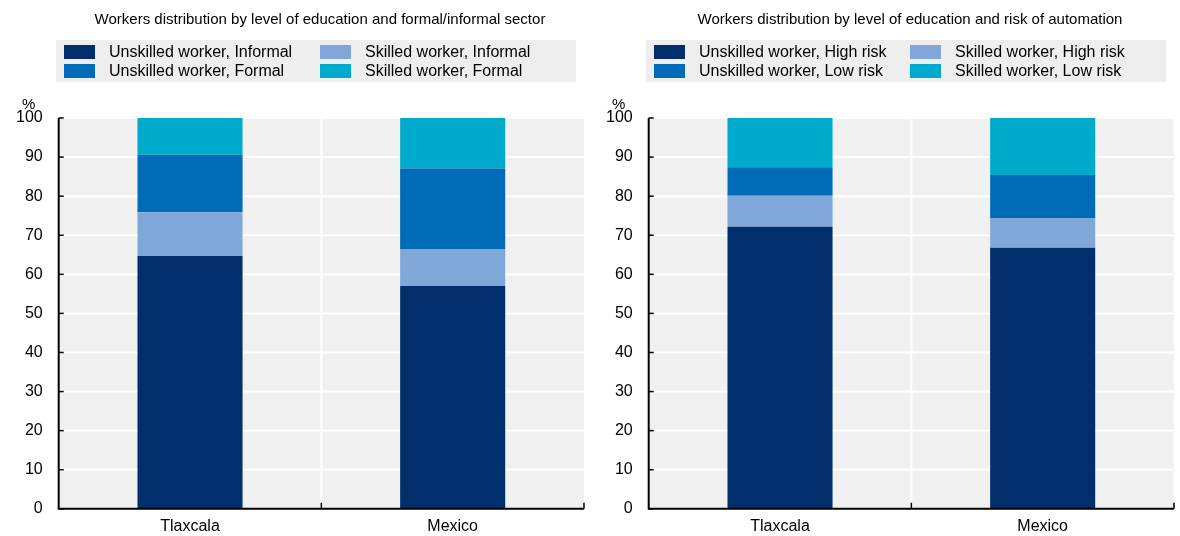 The width and height of the screenshot is (1180, 536). I want to click on legend-label: Unskilled worker, Low risk, so click(791, 70).